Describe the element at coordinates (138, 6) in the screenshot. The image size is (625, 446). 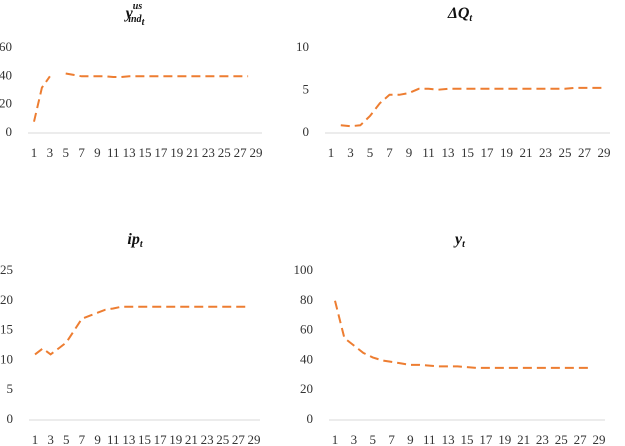
I see `title-sup: us` at that location.